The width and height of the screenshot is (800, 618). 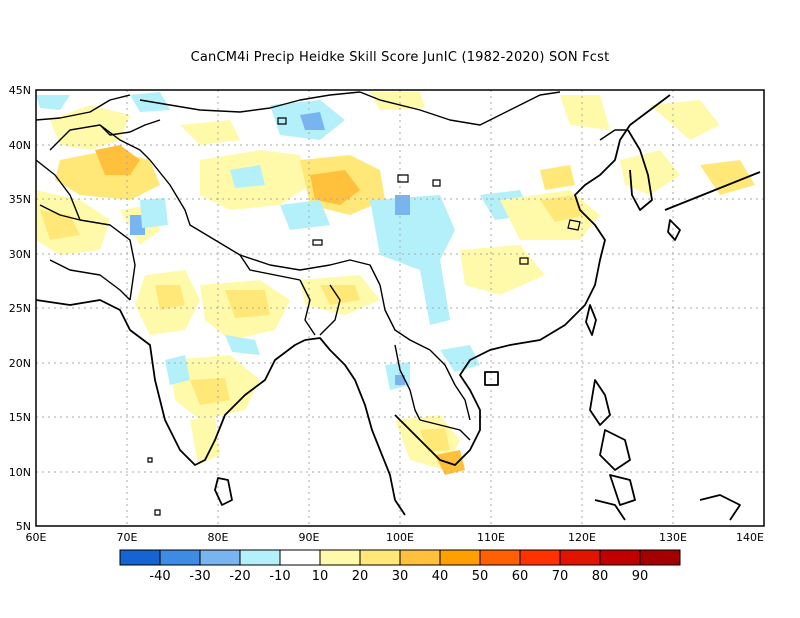 I want to click on colorbar-label: -20, so click(x=239, y=576).